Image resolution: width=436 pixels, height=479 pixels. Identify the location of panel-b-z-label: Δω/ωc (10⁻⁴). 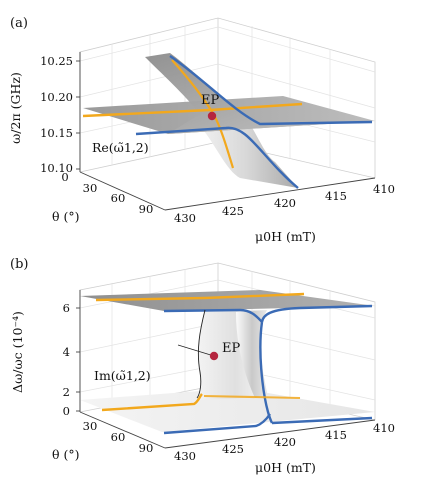
(17, 352).